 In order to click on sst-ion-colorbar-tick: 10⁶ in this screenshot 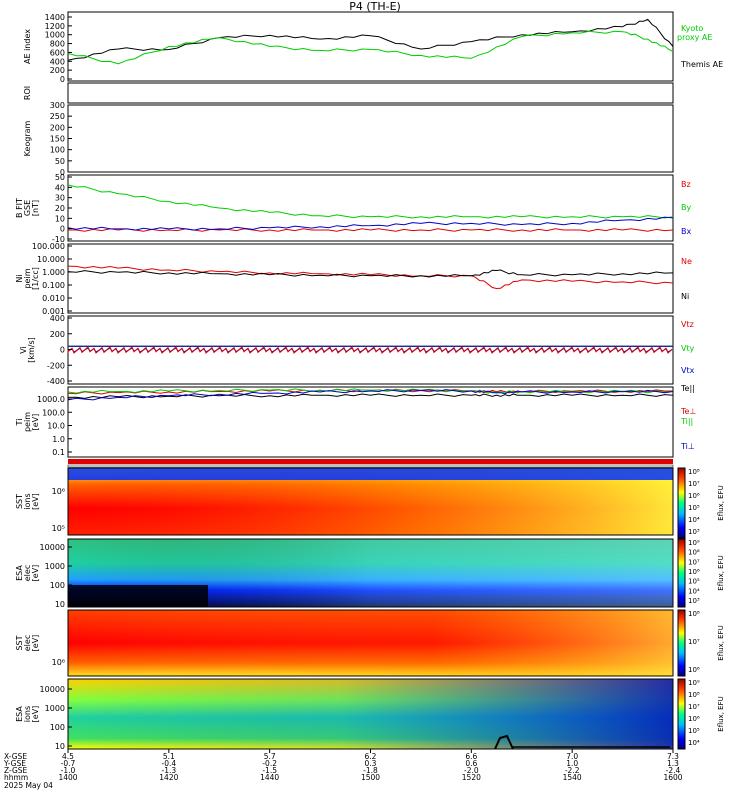, I will do `click(694, 496)`.